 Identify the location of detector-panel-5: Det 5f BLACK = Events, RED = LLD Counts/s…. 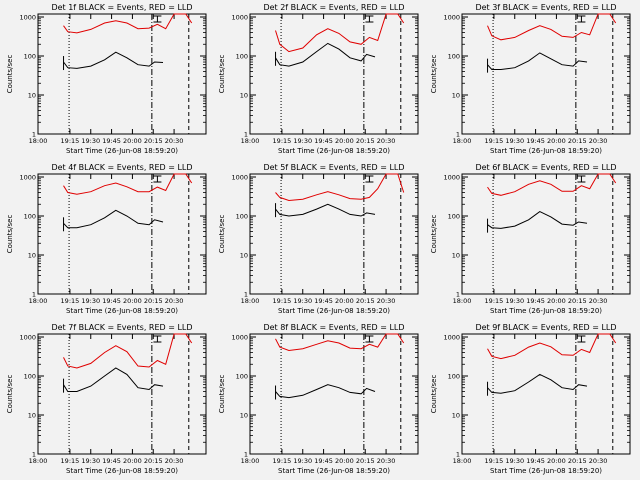
(318, 239).